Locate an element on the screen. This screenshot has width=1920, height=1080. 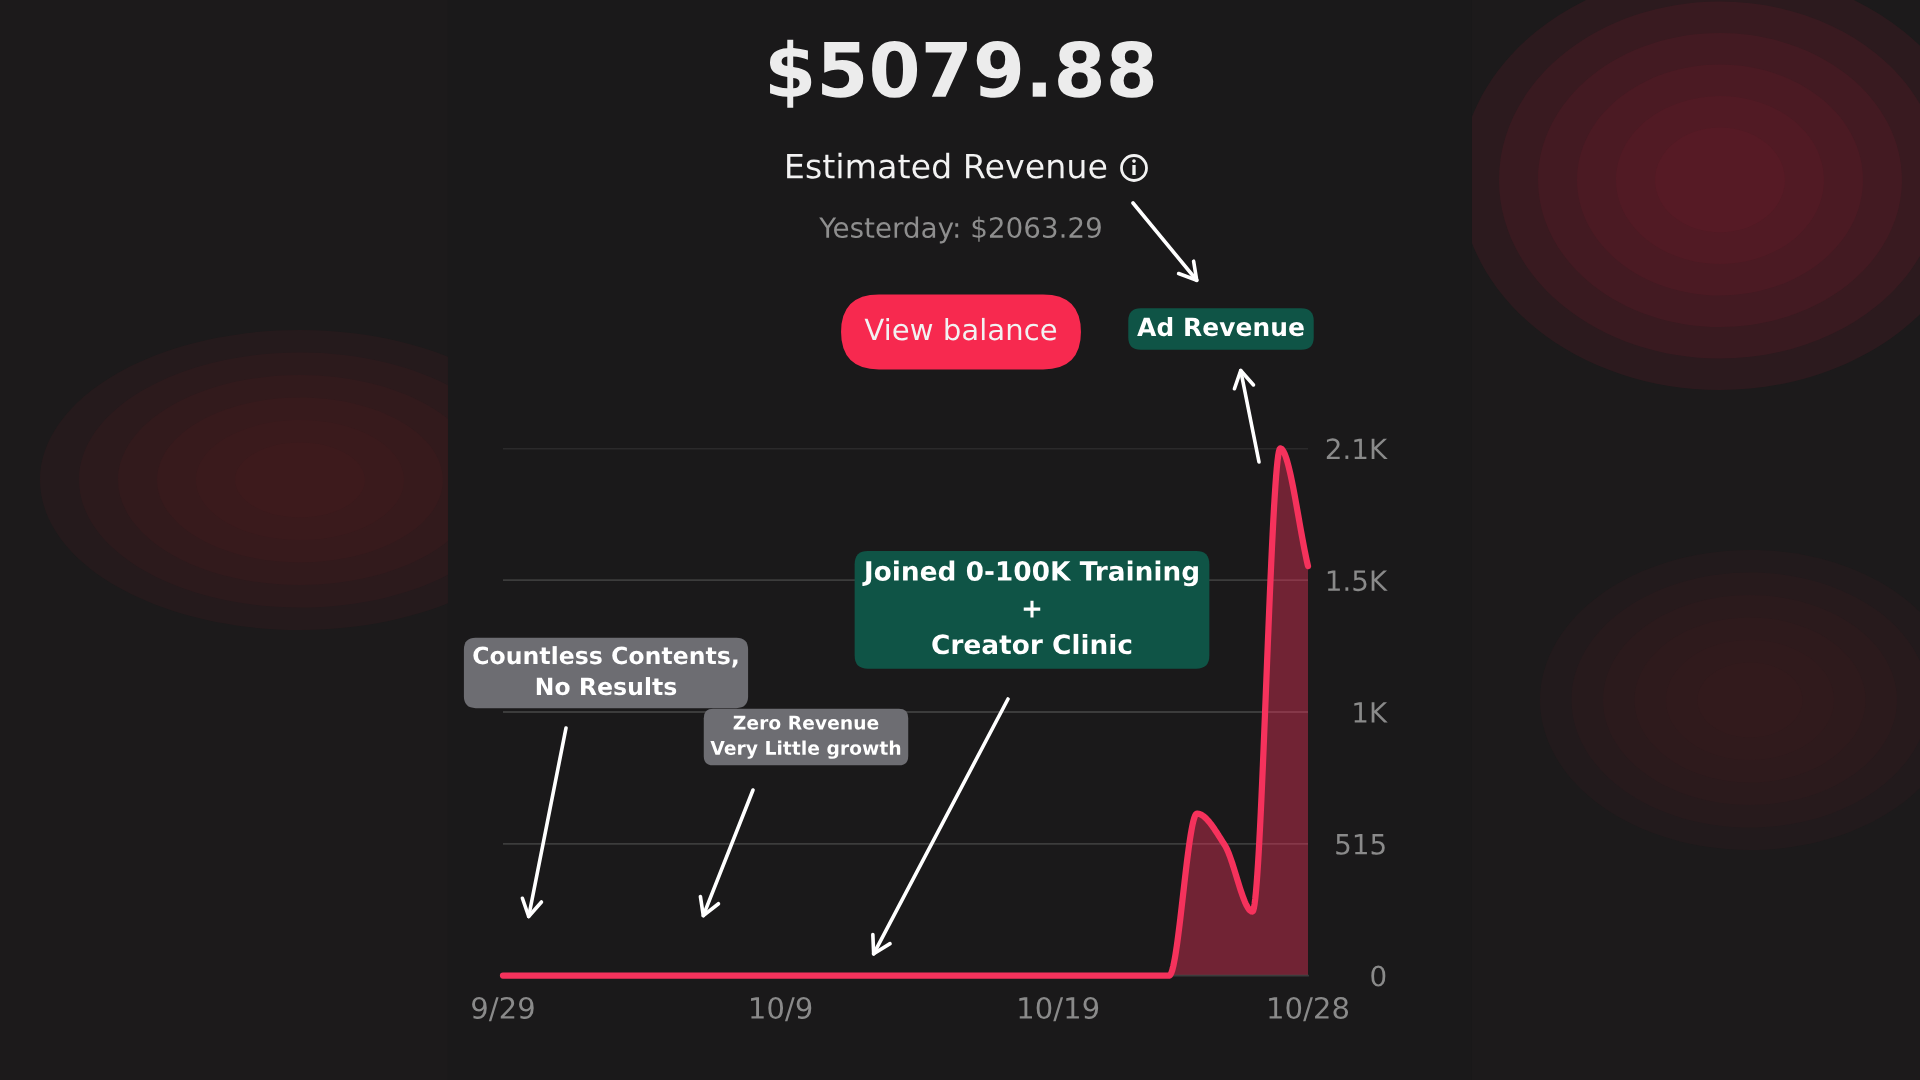
chart-title: $5079.88 is located at coordinates (961, 73).